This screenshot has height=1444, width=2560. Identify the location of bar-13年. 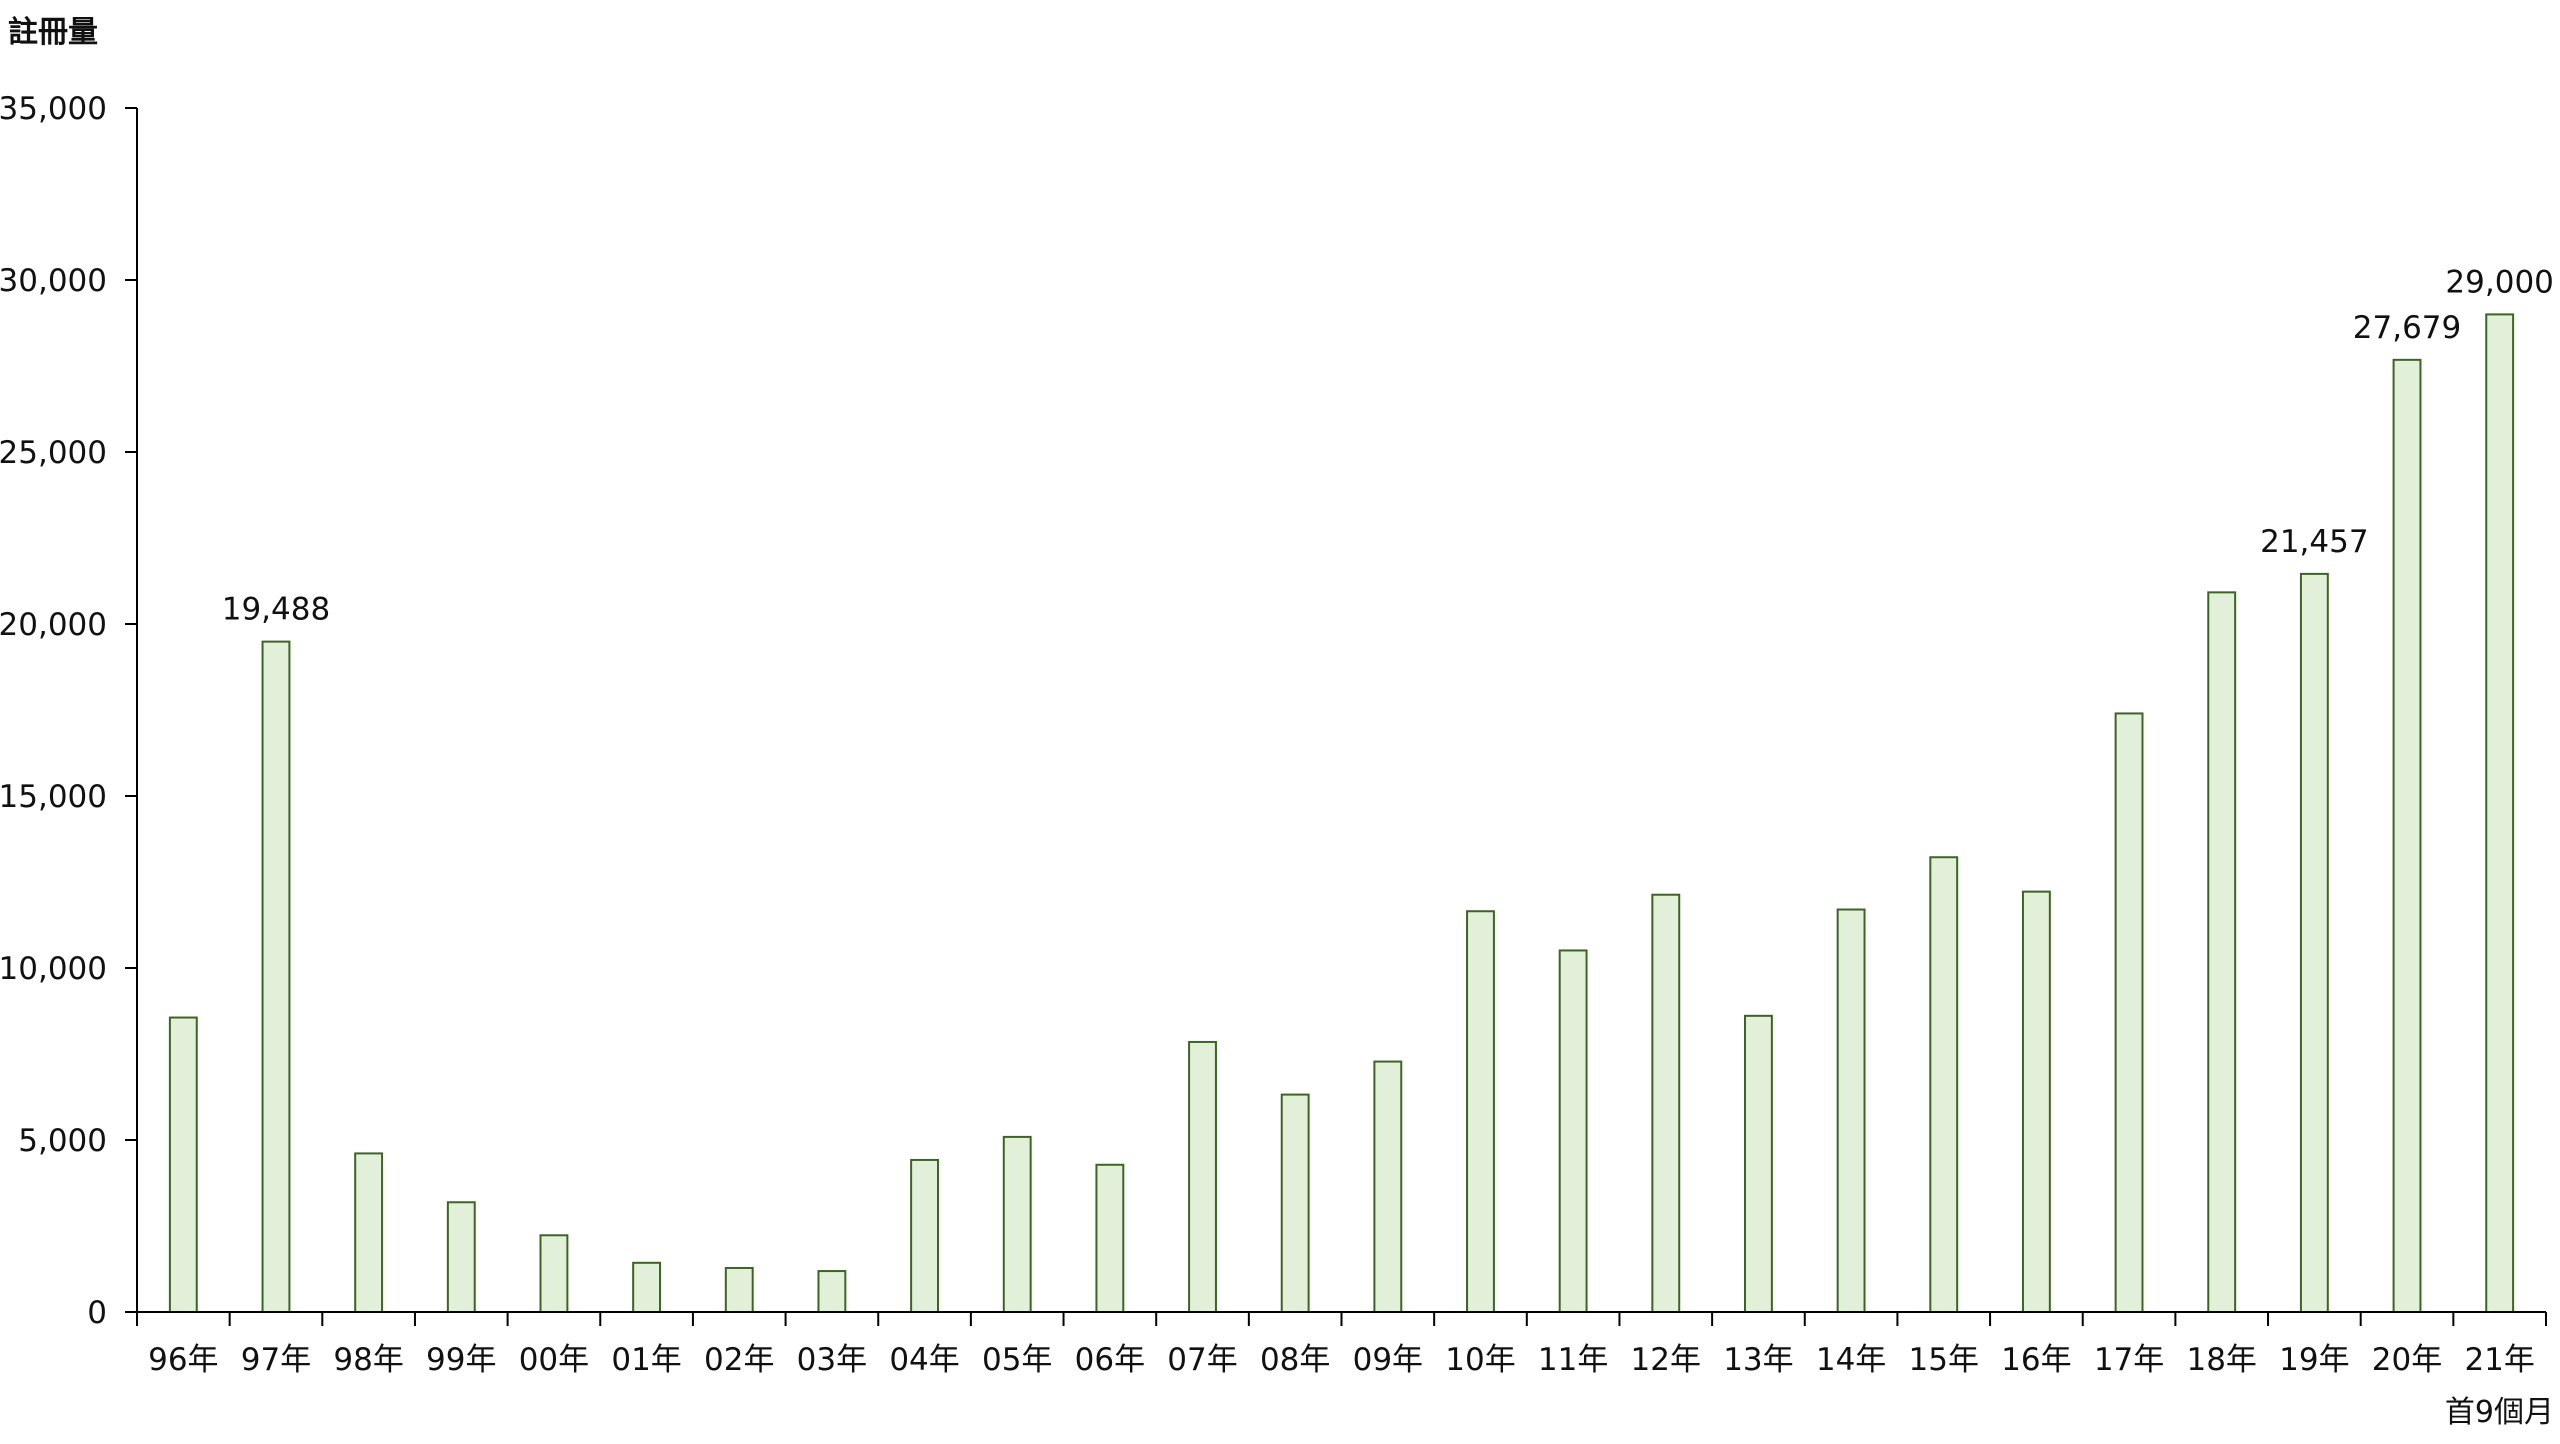
(1758, 1163).